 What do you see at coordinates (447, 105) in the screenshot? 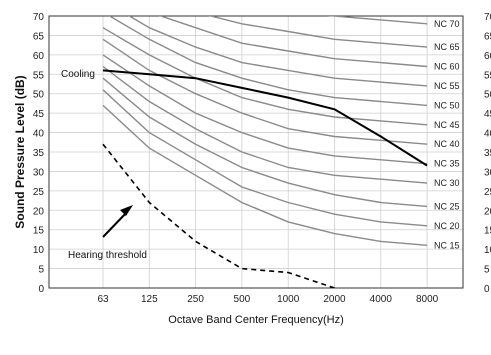
I see `nc-curve-label: NC 50` at bounding box center [447, 105].